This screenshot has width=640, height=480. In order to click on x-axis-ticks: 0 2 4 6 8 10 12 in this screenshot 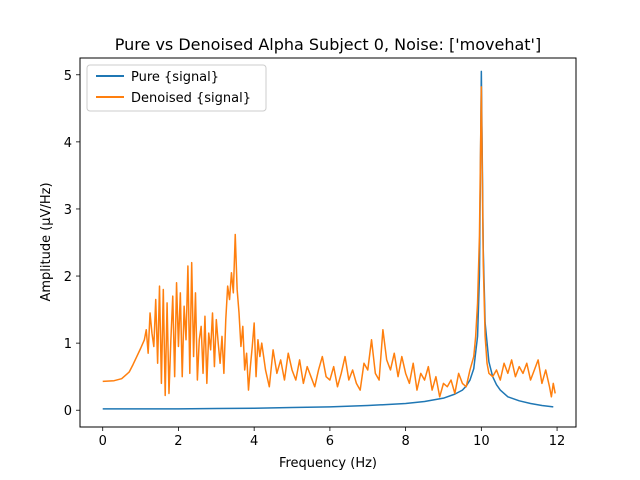, I will do `click(332, 438)`.